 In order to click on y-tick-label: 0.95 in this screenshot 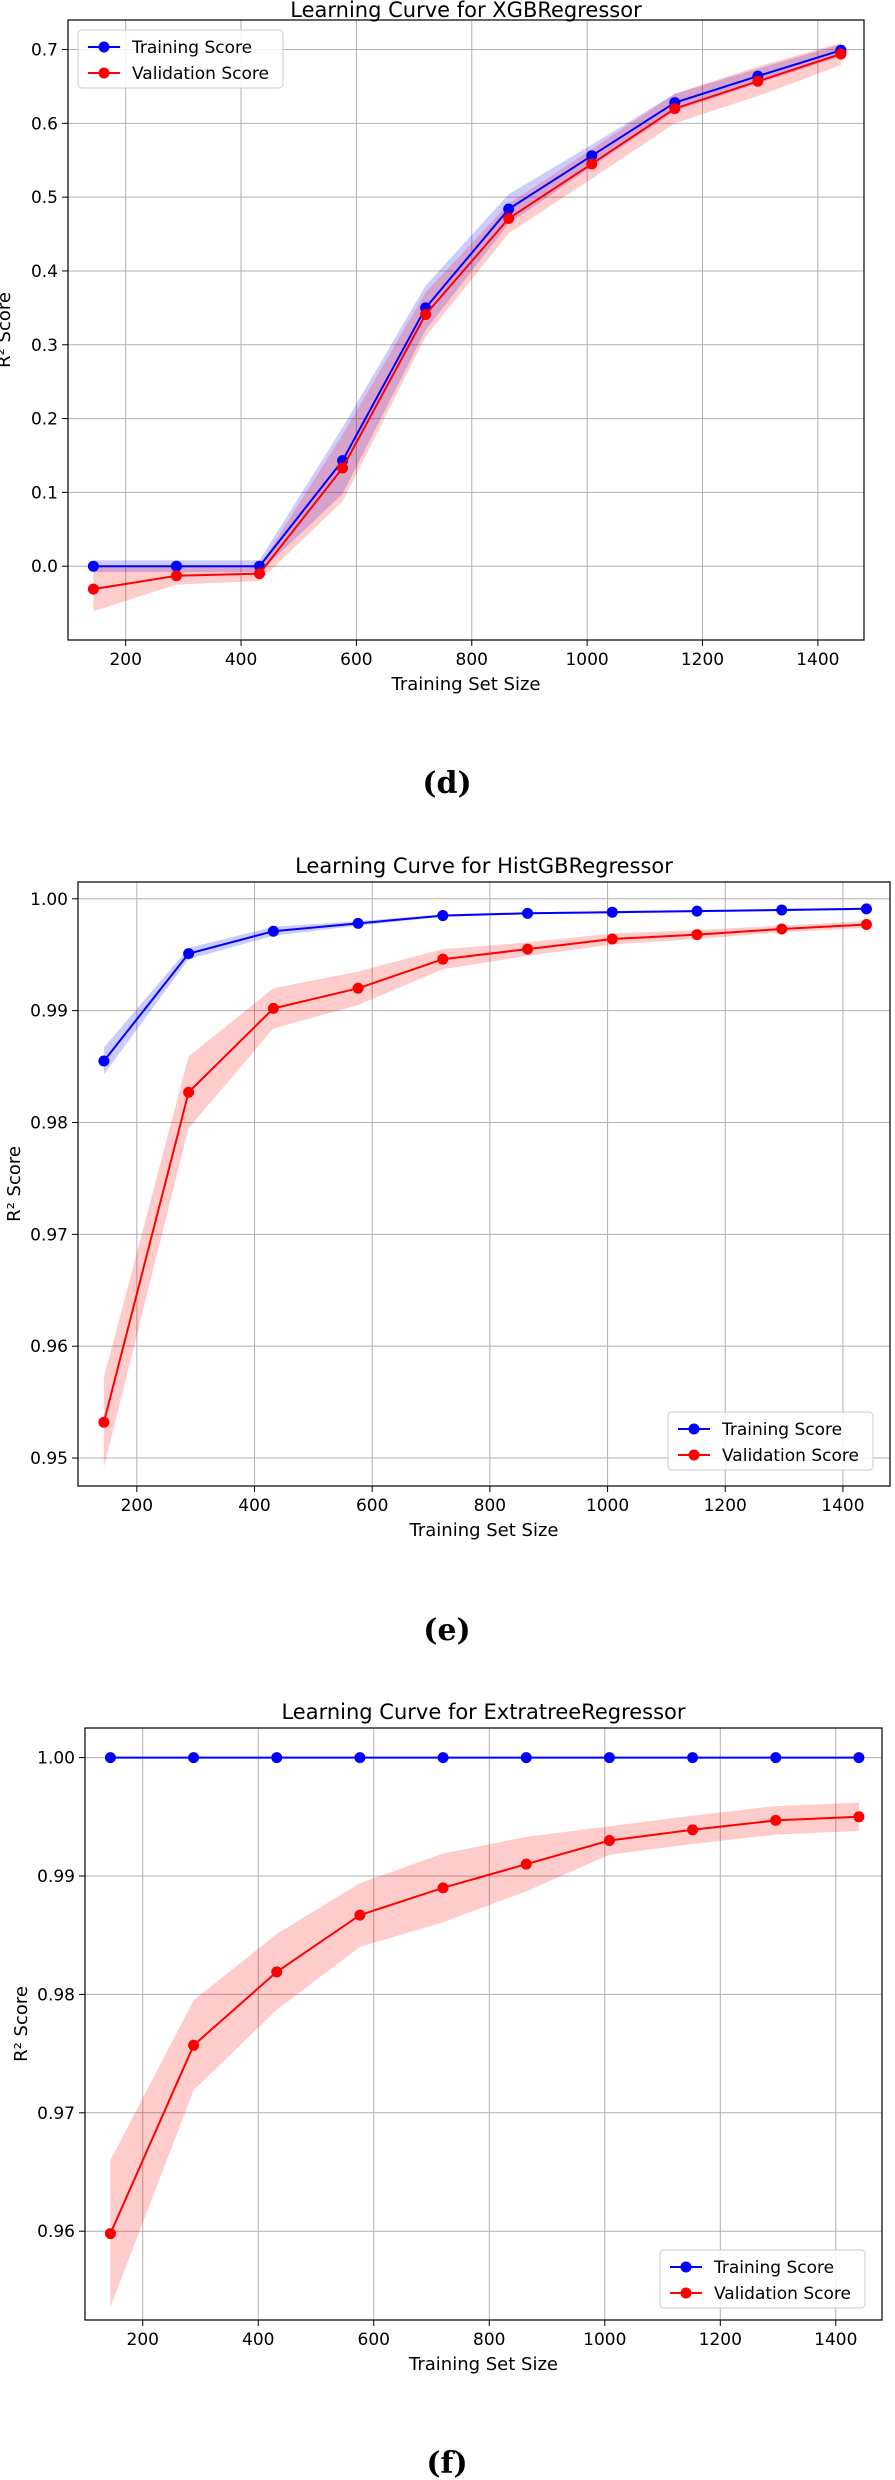, I will do `click(49, 1459)`.